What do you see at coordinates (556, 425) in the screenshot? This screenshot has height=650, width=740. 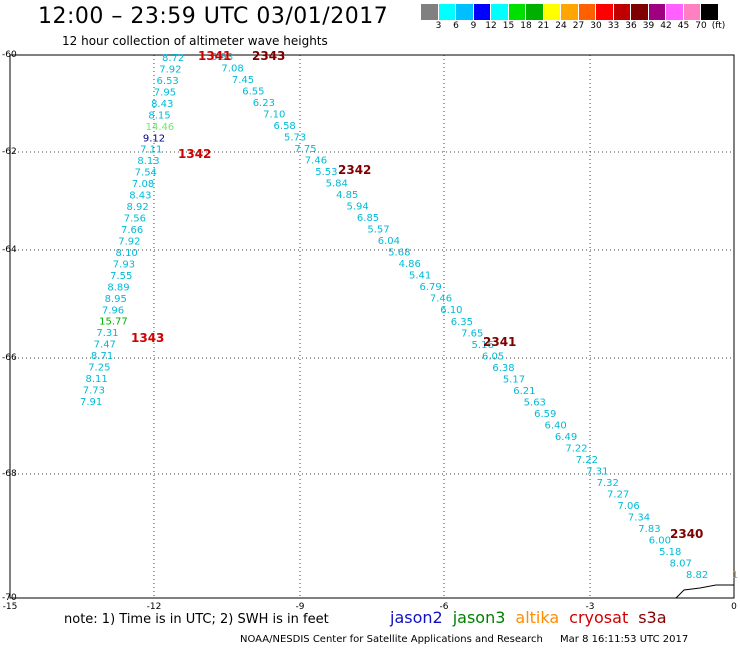 I see `wave-height-label: 6.40` at bounding box center [556, 425].